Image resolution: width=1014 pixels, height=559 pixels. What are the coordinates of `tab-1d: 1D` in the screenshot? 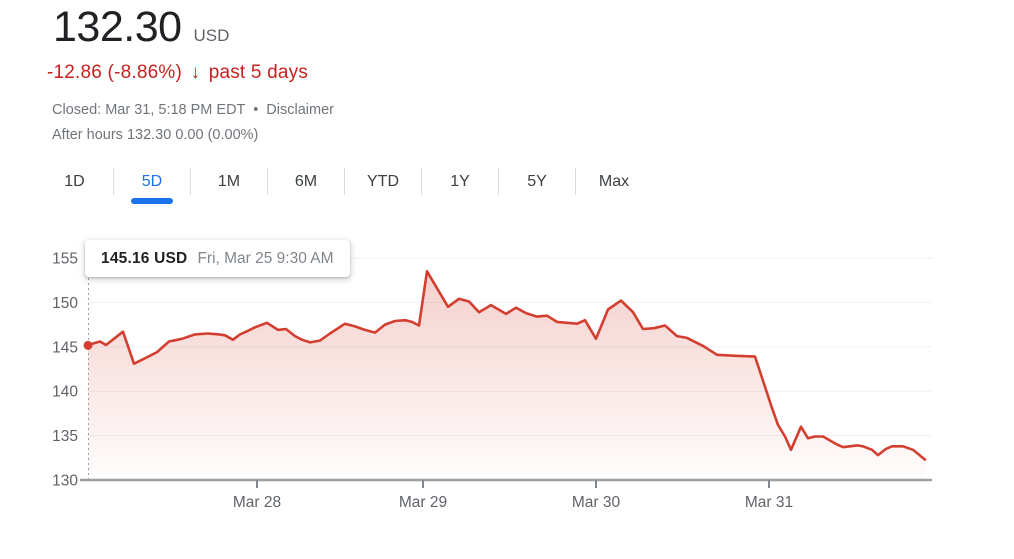 It's located at (74, 181).